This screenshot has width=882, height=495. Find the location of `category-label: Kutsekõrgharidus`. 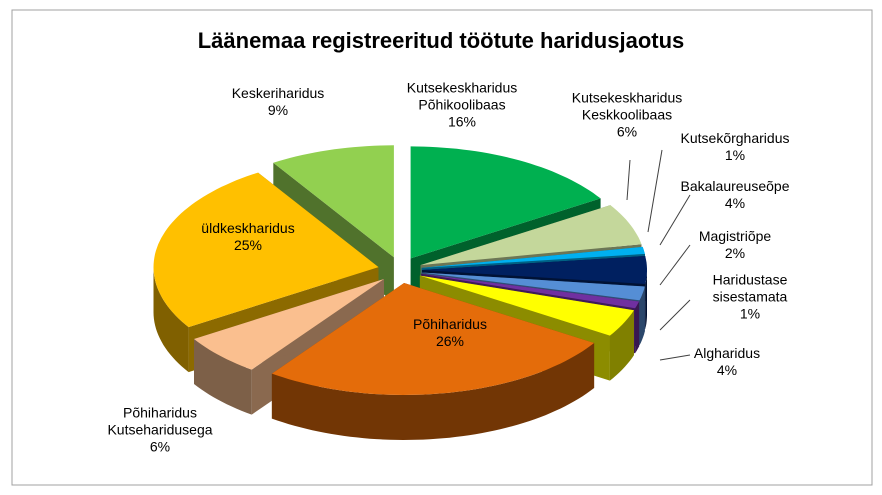

category-label: Kutsekõrgharidus is located at coordinates (735, 138).